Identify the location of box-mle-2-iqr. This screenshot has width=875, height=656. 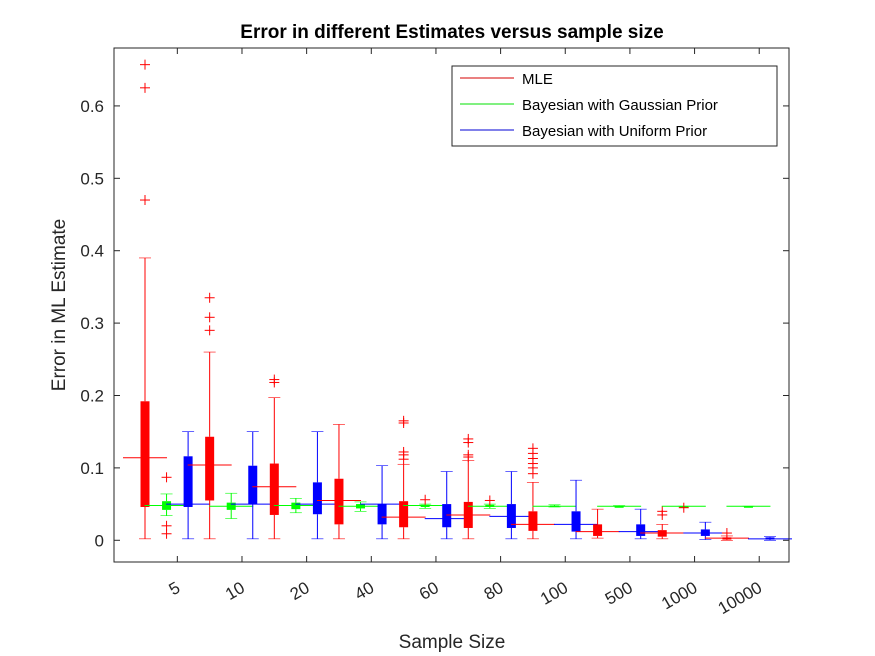
(210, 468).